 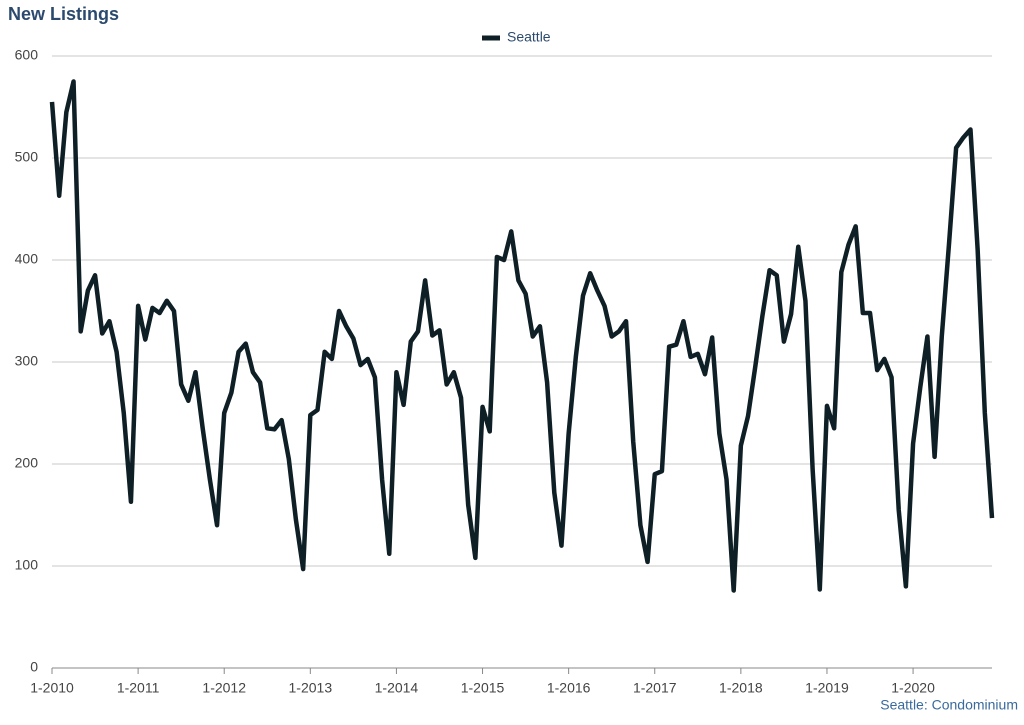 What do you see at coordinates (27, 55) in the screenshot?
I see `y-tick-label: 600` at bounding box center [27, 55].